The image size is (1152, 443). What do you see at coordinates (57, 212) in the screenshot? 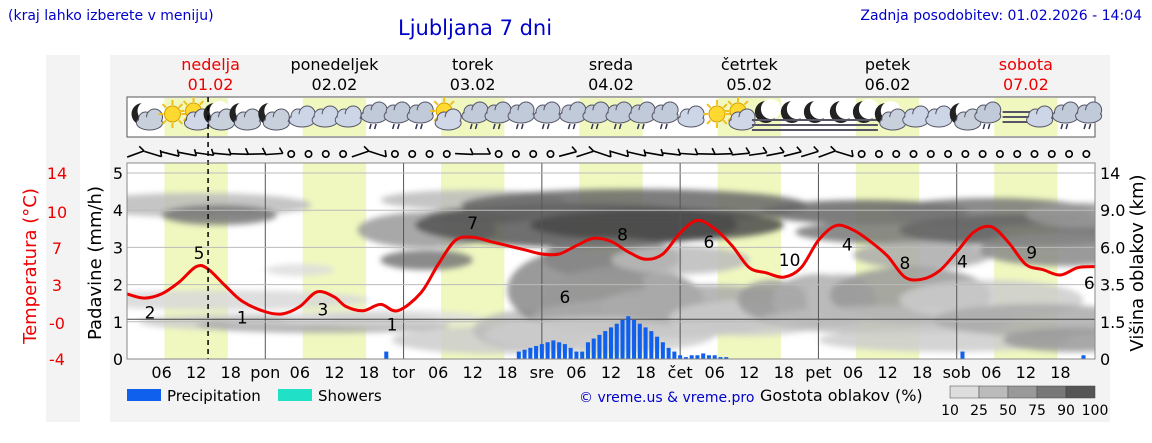
I see `temperature-tick: 10` at bounding box center [57, 212].